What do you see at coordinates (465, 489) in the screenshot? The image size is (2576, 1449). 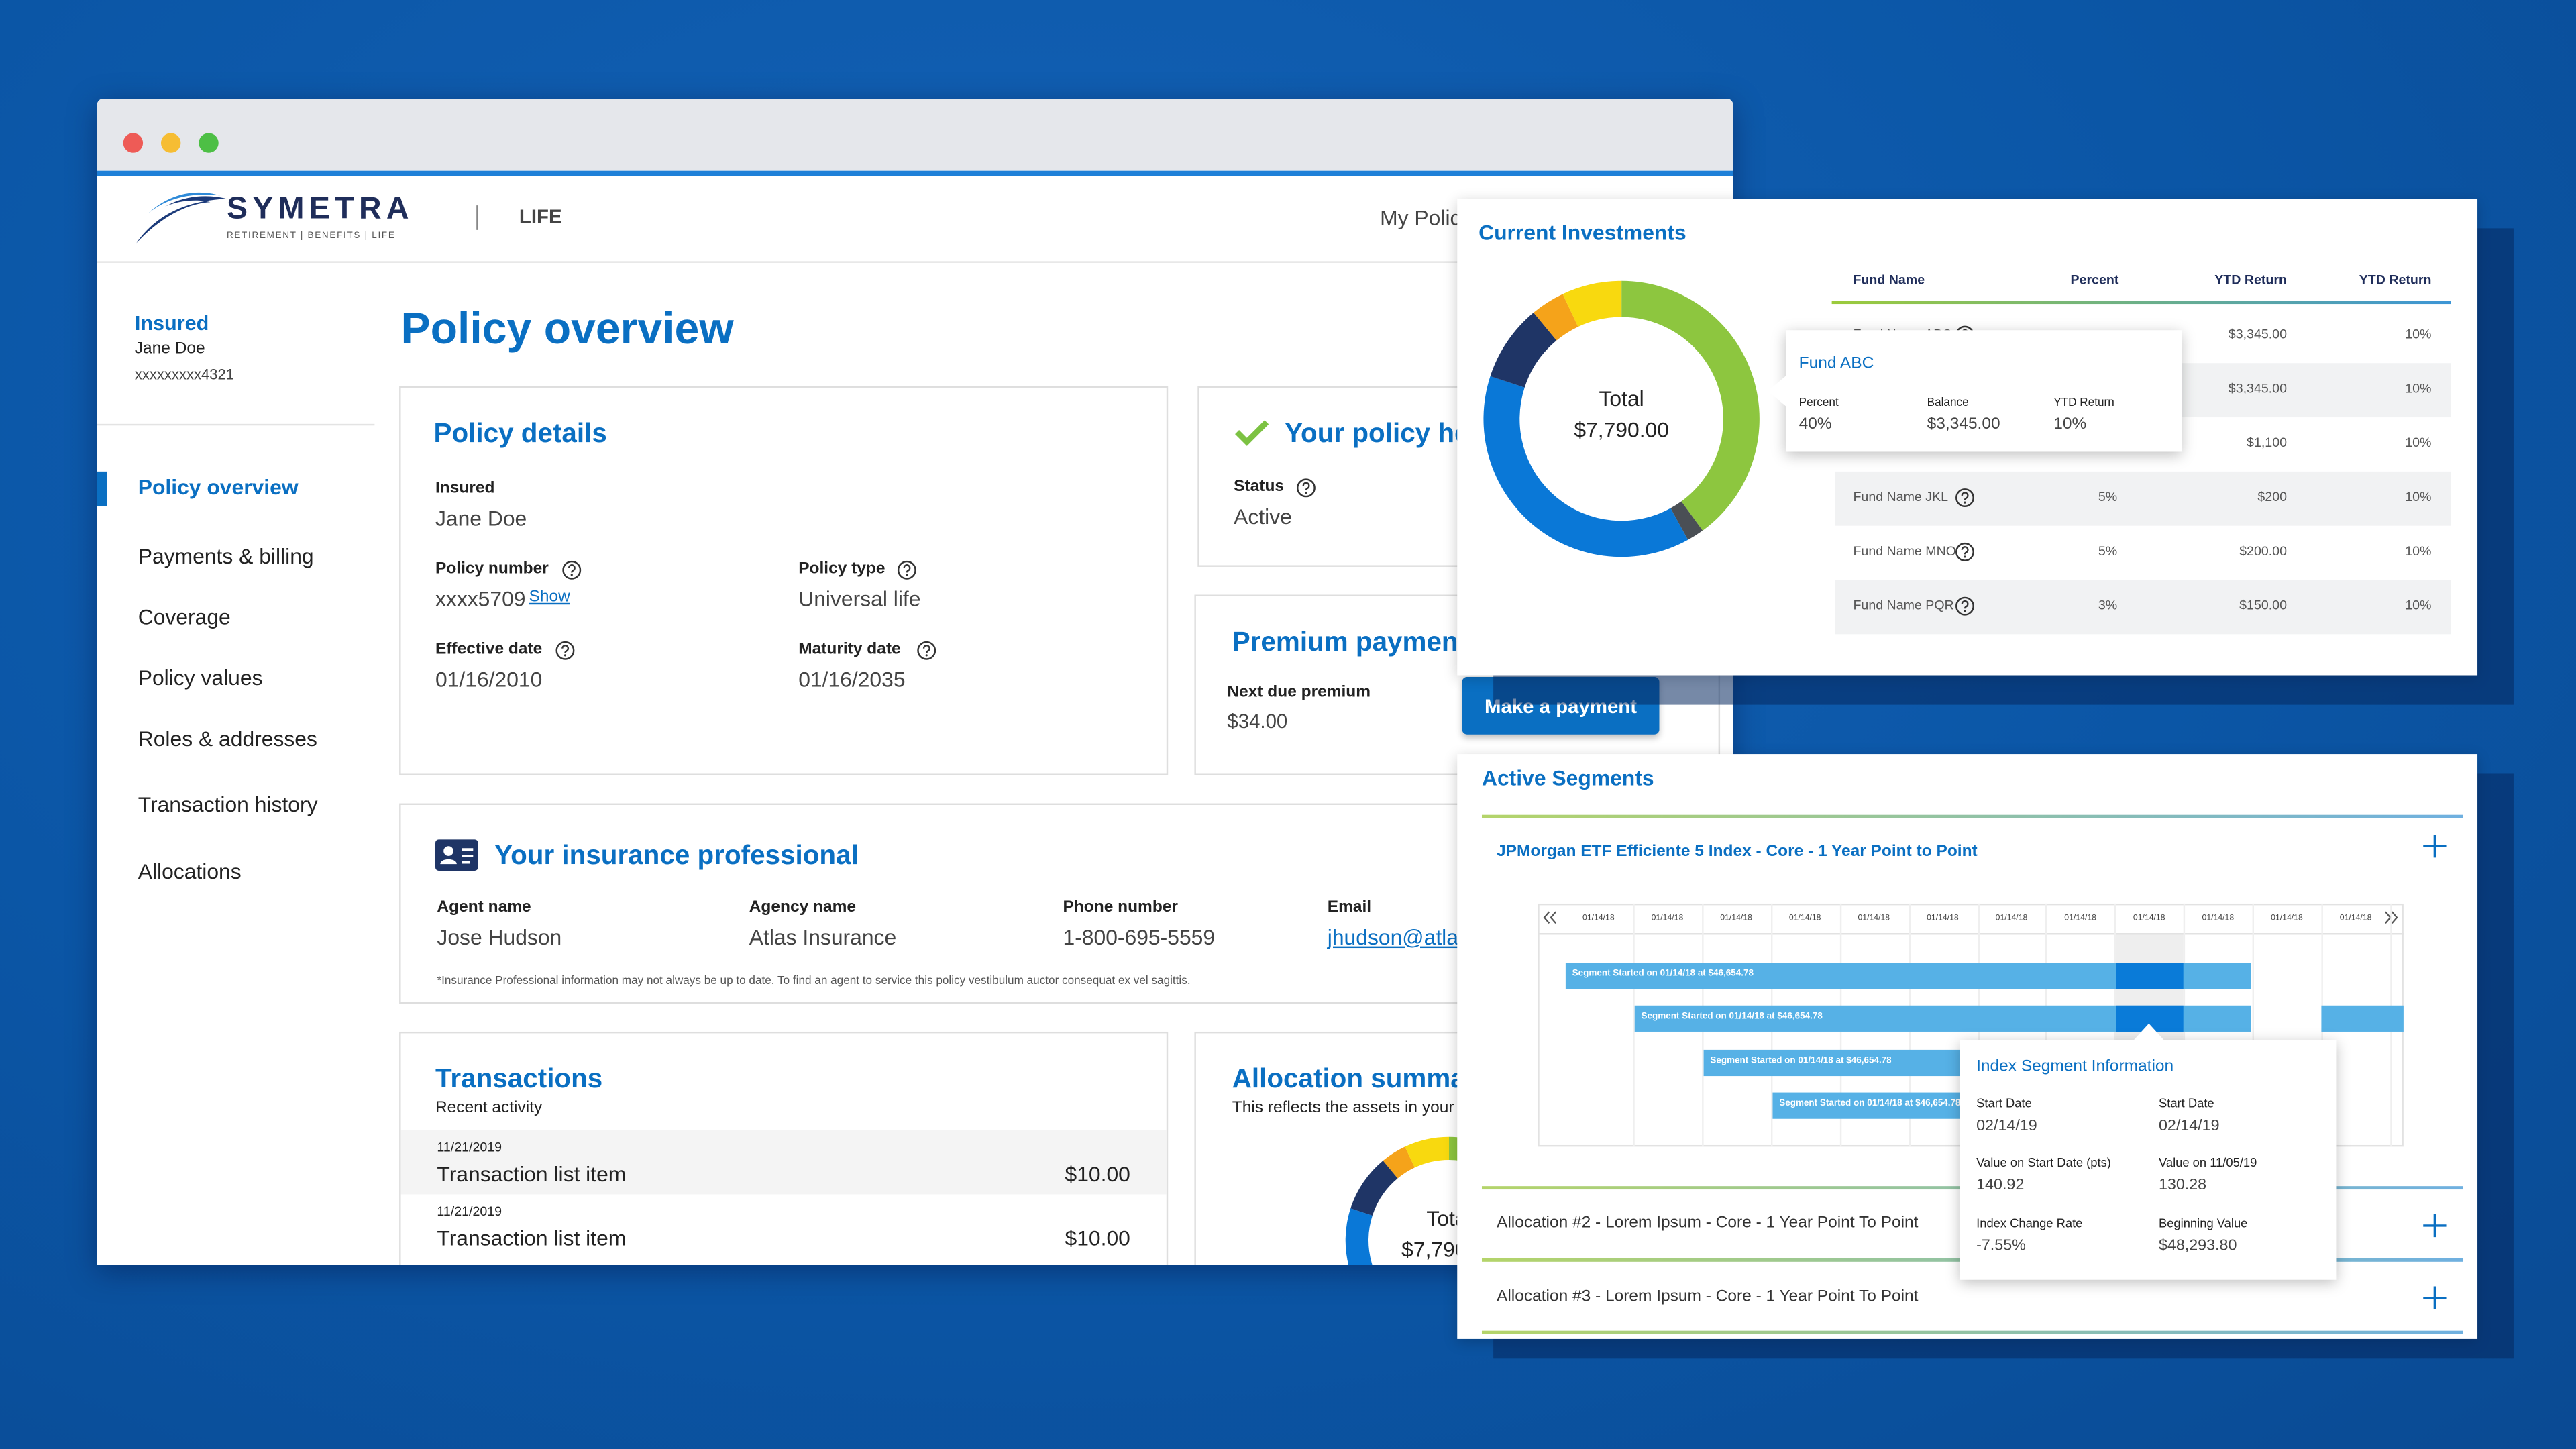 I see `field-label: Insured` at bounding box center [465, 489].